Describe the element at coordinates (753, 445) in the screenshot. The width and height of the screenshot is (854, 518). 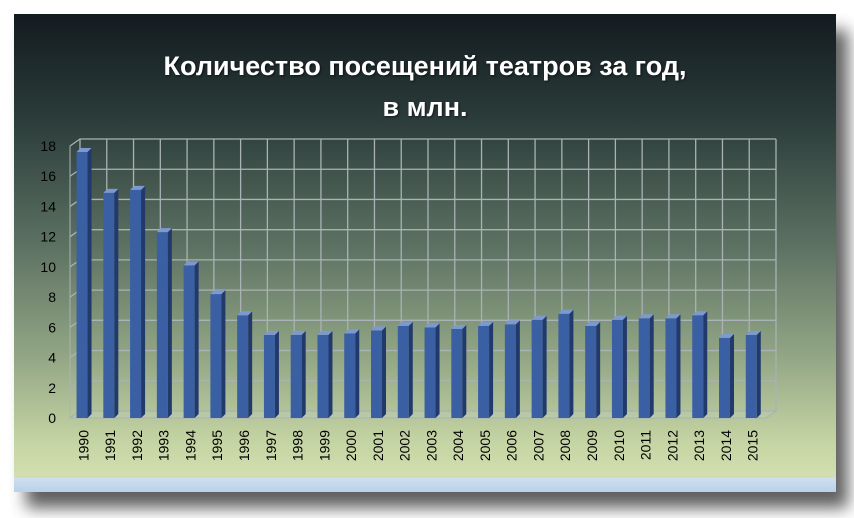
I see `x-tick-label: 2015` at that location.